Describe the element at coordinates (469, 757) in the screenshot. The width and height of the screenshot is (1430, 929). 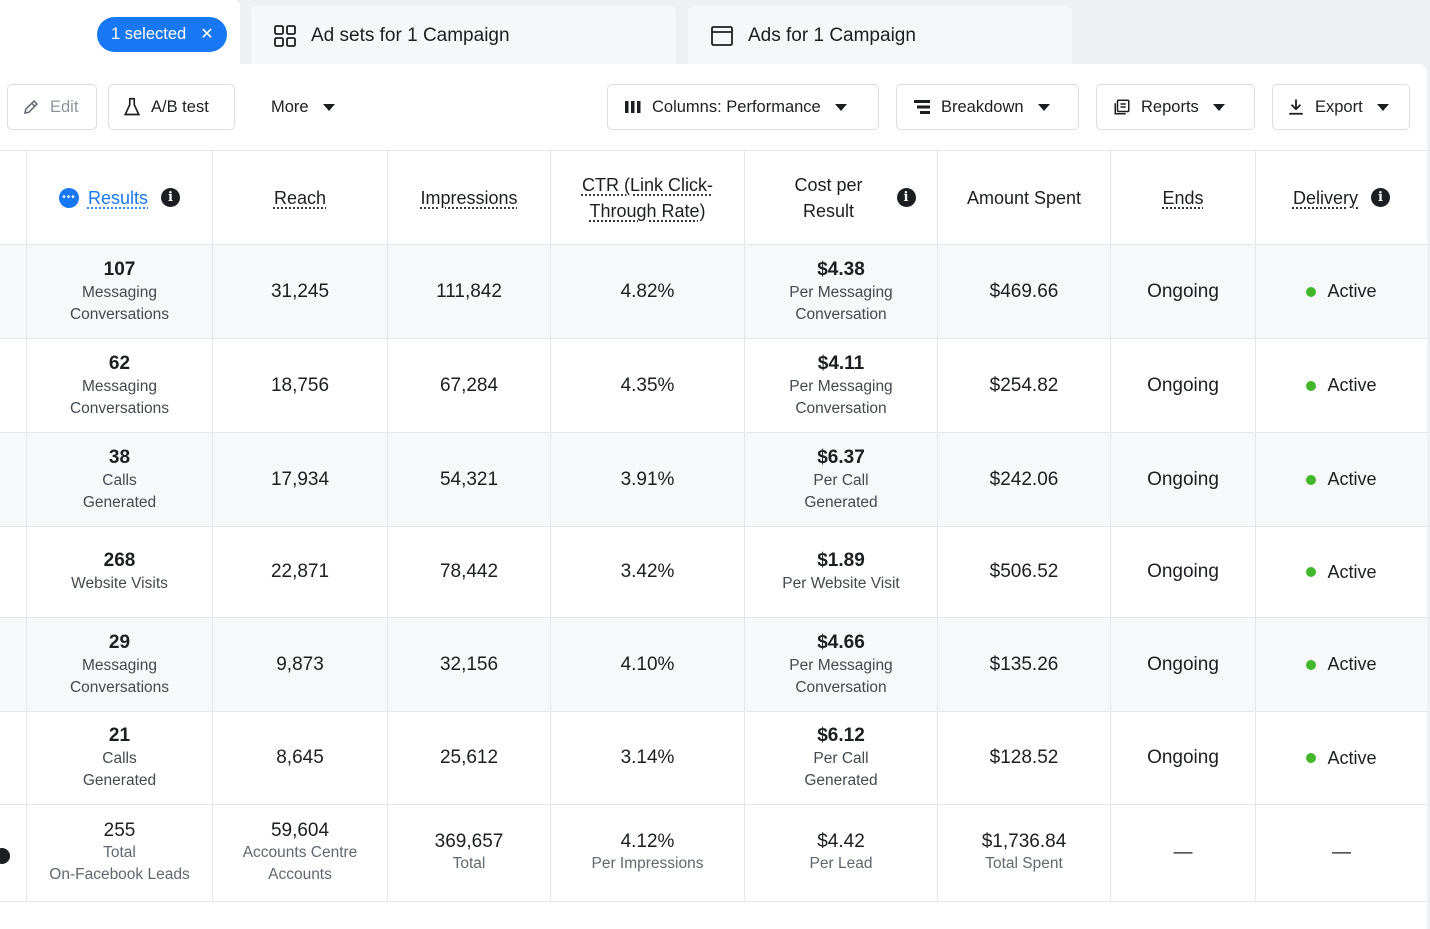
I see `impressions-value: 25,612` at that location.